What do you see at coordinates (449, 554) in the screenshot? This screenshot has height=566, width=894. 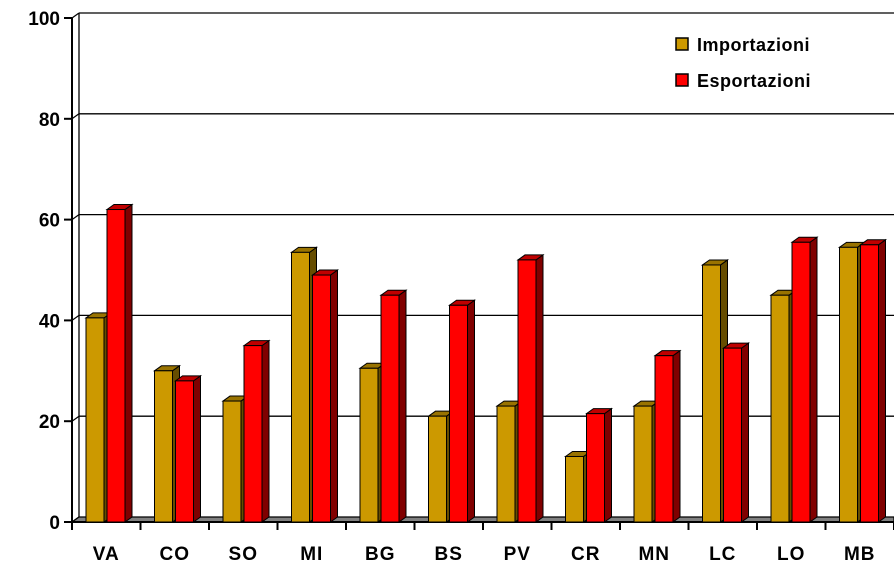 I see `x-tick-label: BS` at bounding box center [449, 554].